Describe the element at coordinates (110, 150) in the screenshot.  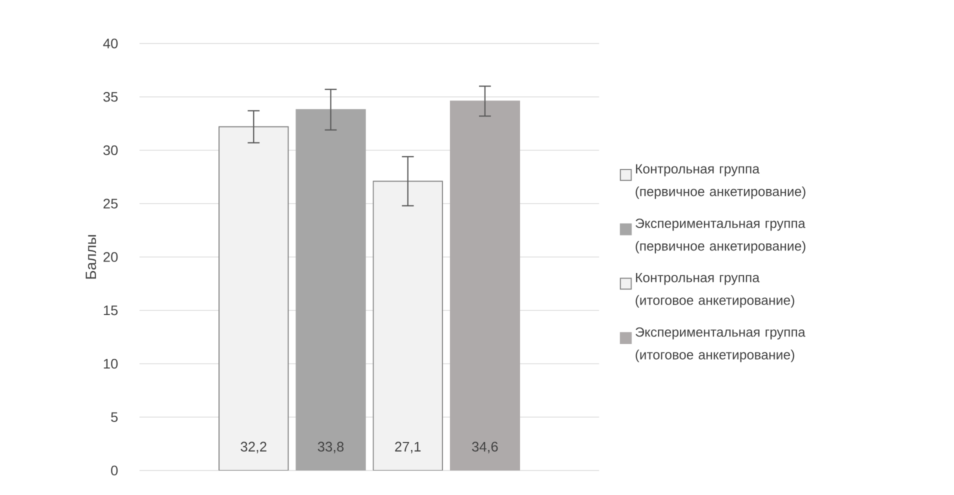
I see `y-tick-label: 30` at that location.